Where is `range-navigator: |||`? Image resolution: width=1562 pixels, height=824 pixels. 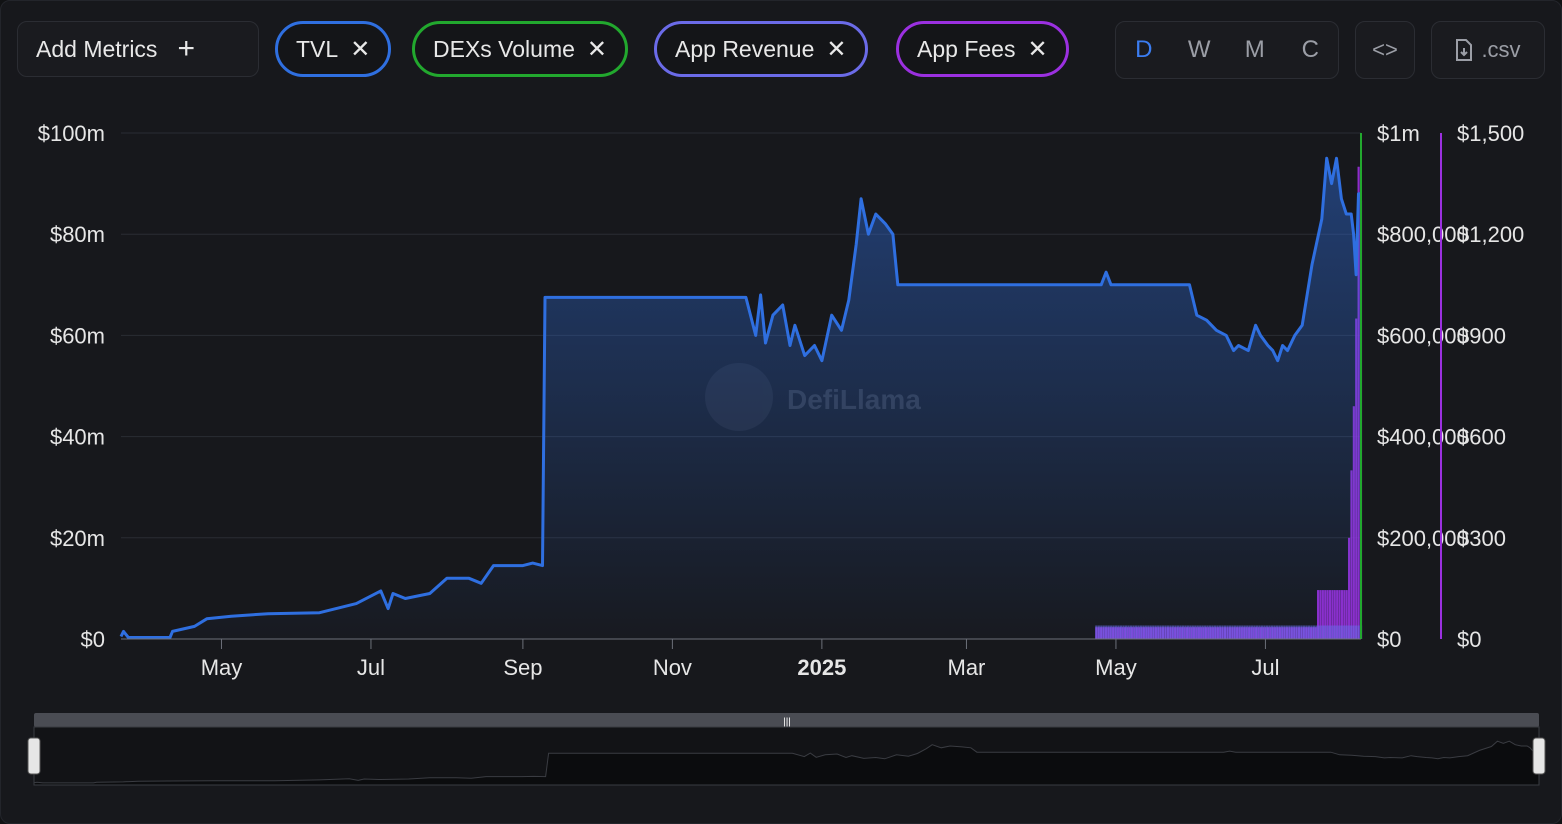
range-navigator: ||| is located at coordinates (786, 749).